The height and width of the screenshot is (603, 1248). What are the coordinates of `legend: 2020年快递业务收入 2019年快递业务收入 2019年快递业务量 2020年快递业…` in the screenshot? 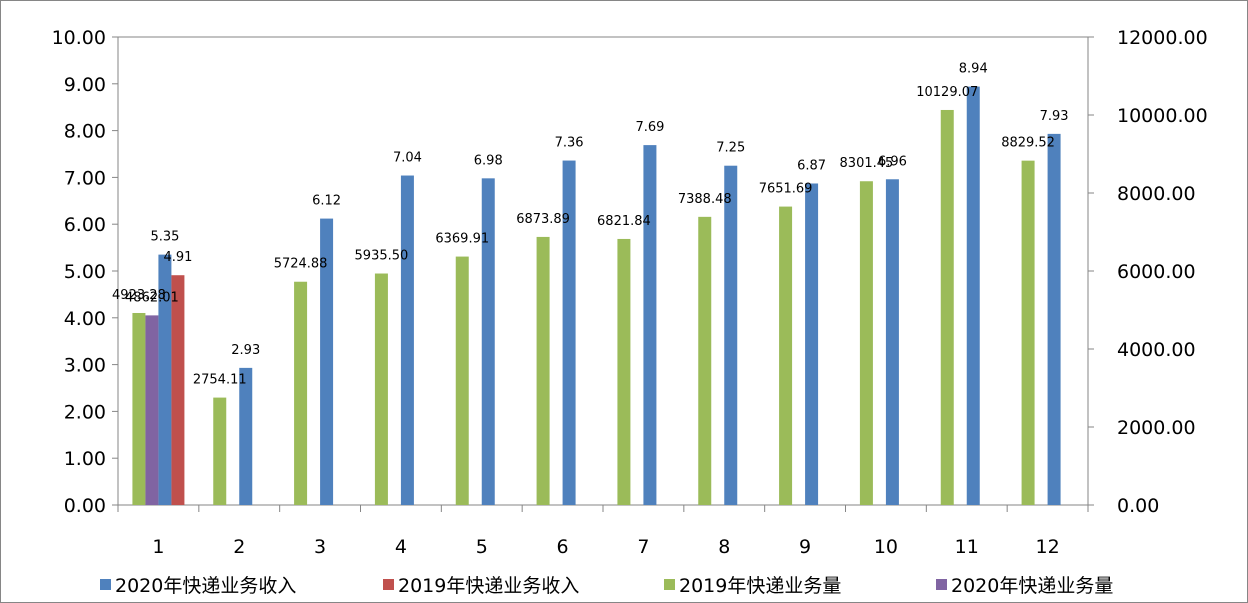 It's located at (606, 586).